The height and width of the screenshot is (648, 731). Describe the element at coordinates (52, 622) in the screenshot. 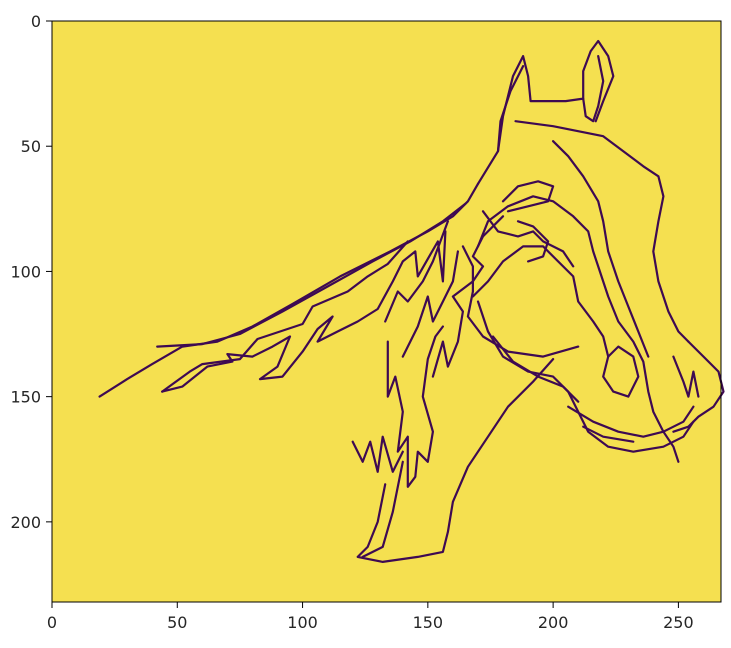

I see `x-tick-label: 0` at that location.